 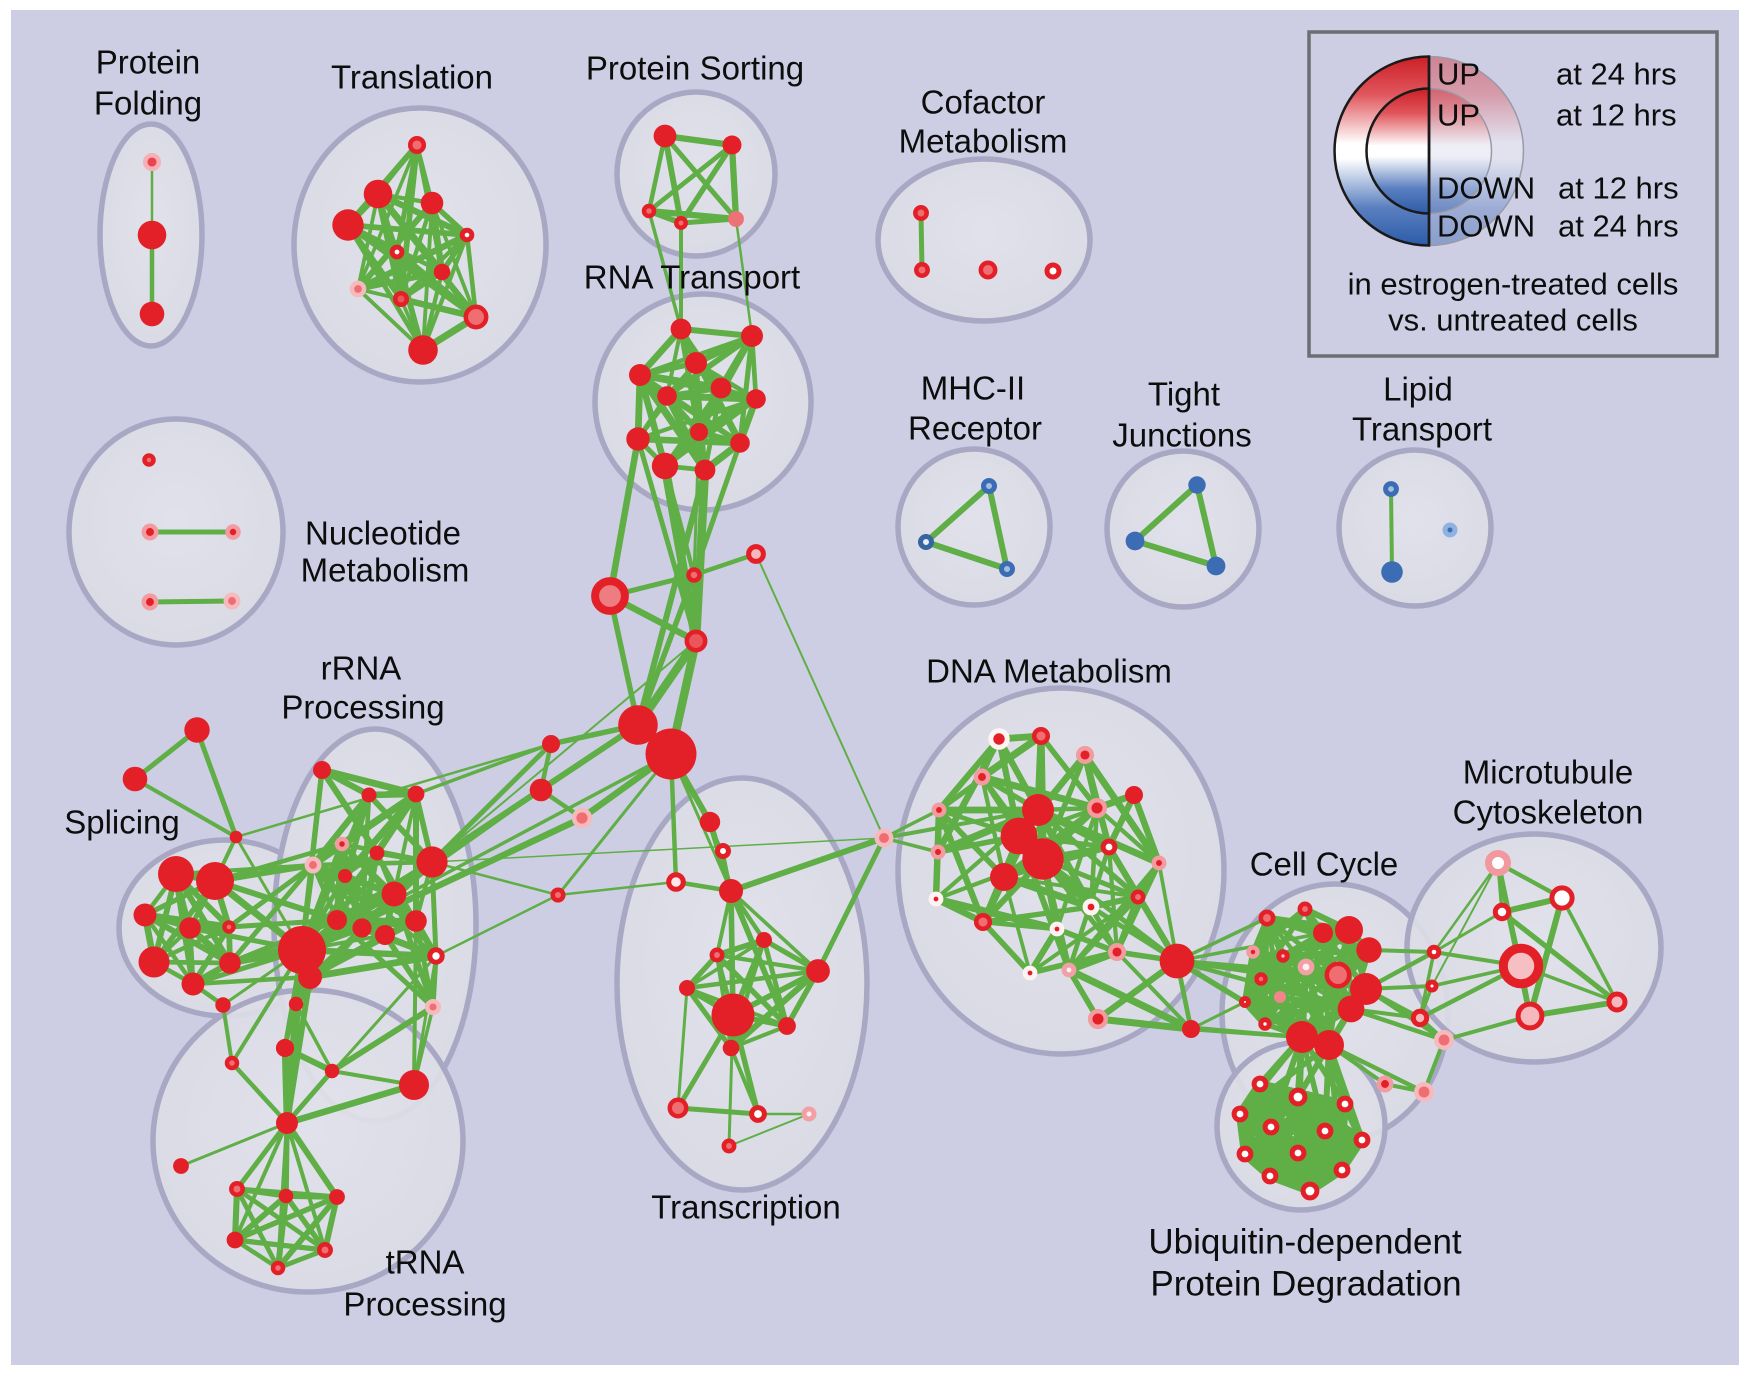 I want to click on svg-text: Folding, so click(x=148, y=103).